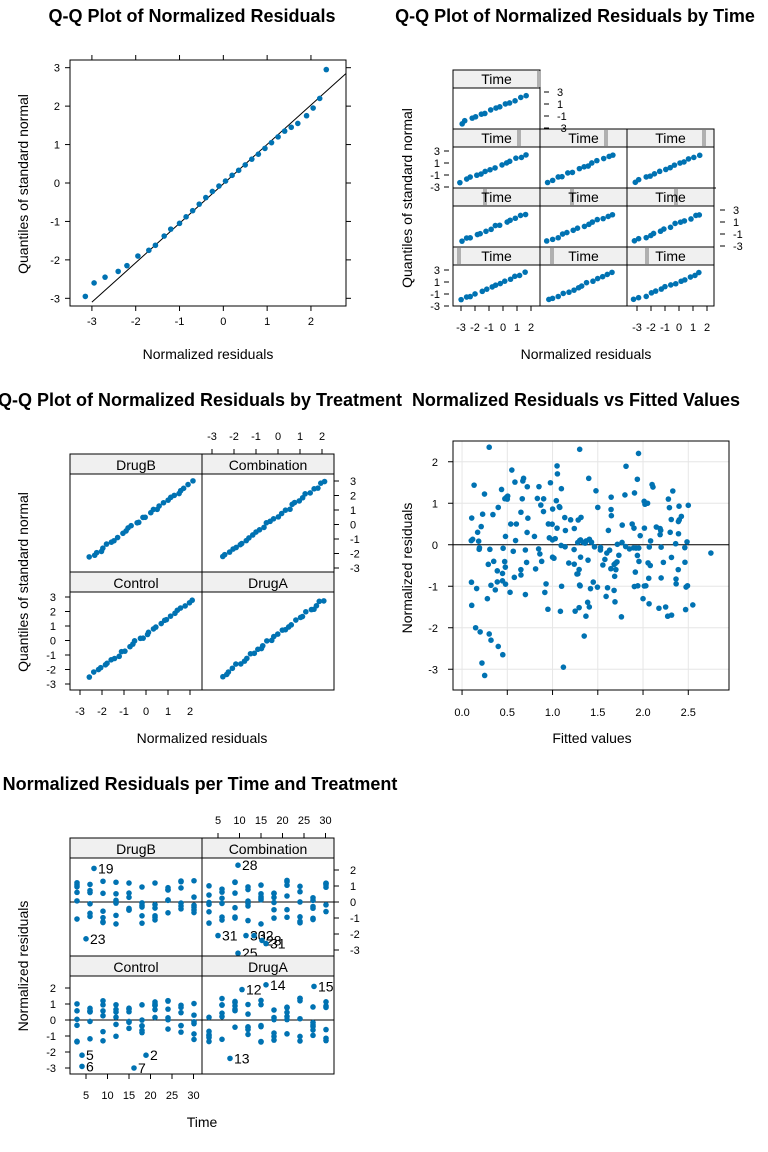  Describe the element at coordinates (55, 299) in the screenshot. I see `qq-overall-ytick-label: -3` at that location.